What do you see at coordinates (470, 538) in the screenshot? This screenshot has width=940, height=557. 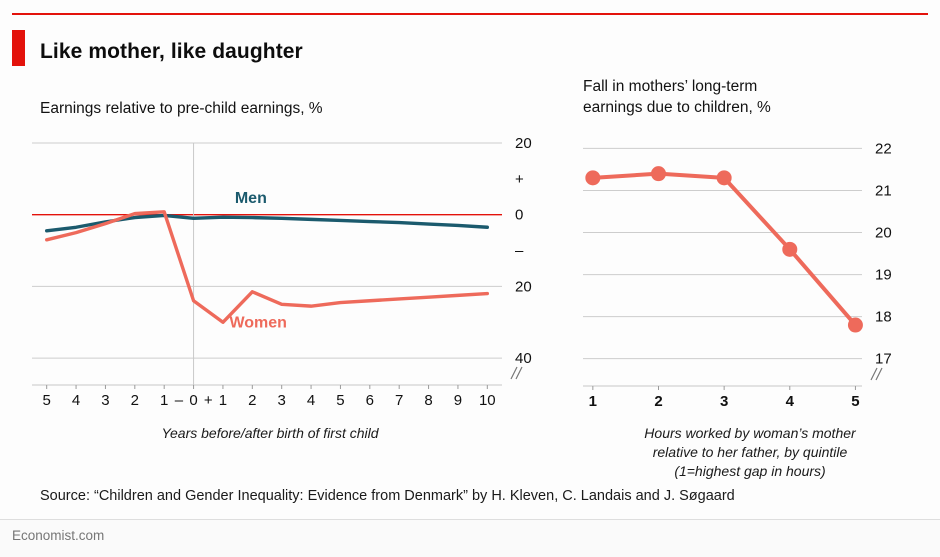 I see `footer-band` at bounding box center [470, 538].